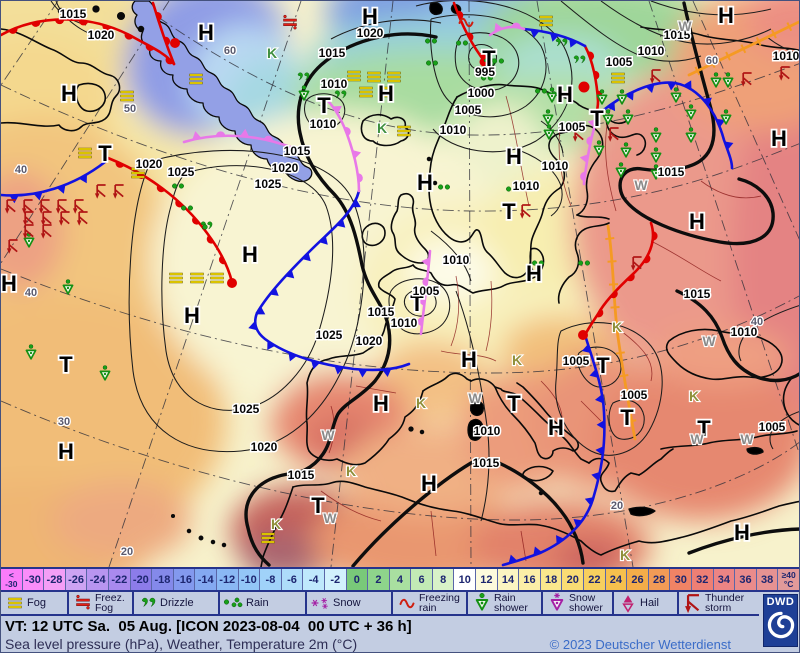 The height and width of the screenshot is (653, 800). I want to click on scale-cell: 30, so click(681, 579).